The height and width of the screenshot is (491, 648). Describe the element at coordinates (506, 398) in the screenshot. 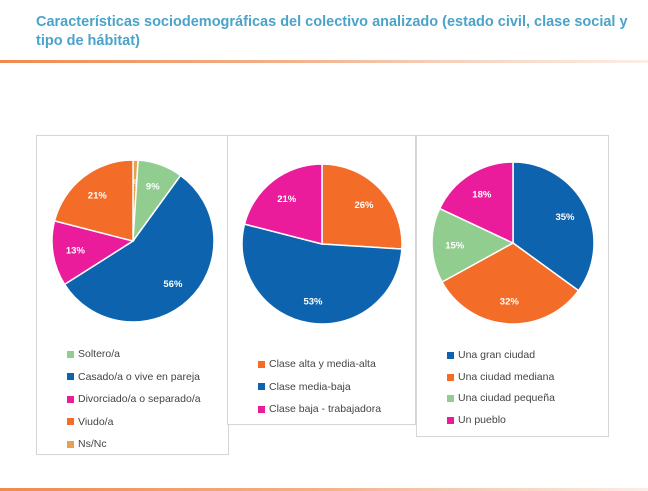

I see `legend-label: Una ciudad pequeña` at that location.